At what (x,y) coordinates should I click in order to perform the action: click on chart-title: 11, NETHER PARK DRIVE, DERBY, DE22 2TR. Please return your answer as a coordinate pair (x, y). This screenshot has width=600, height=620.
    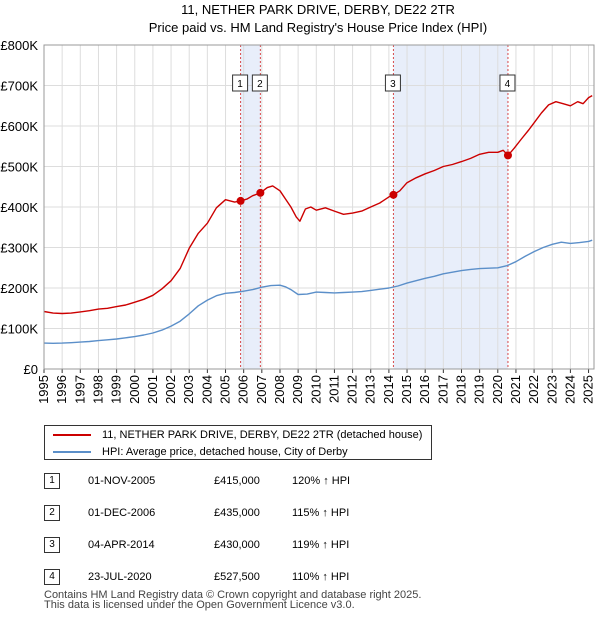
    Looking at the image, I should click on (318, 9).